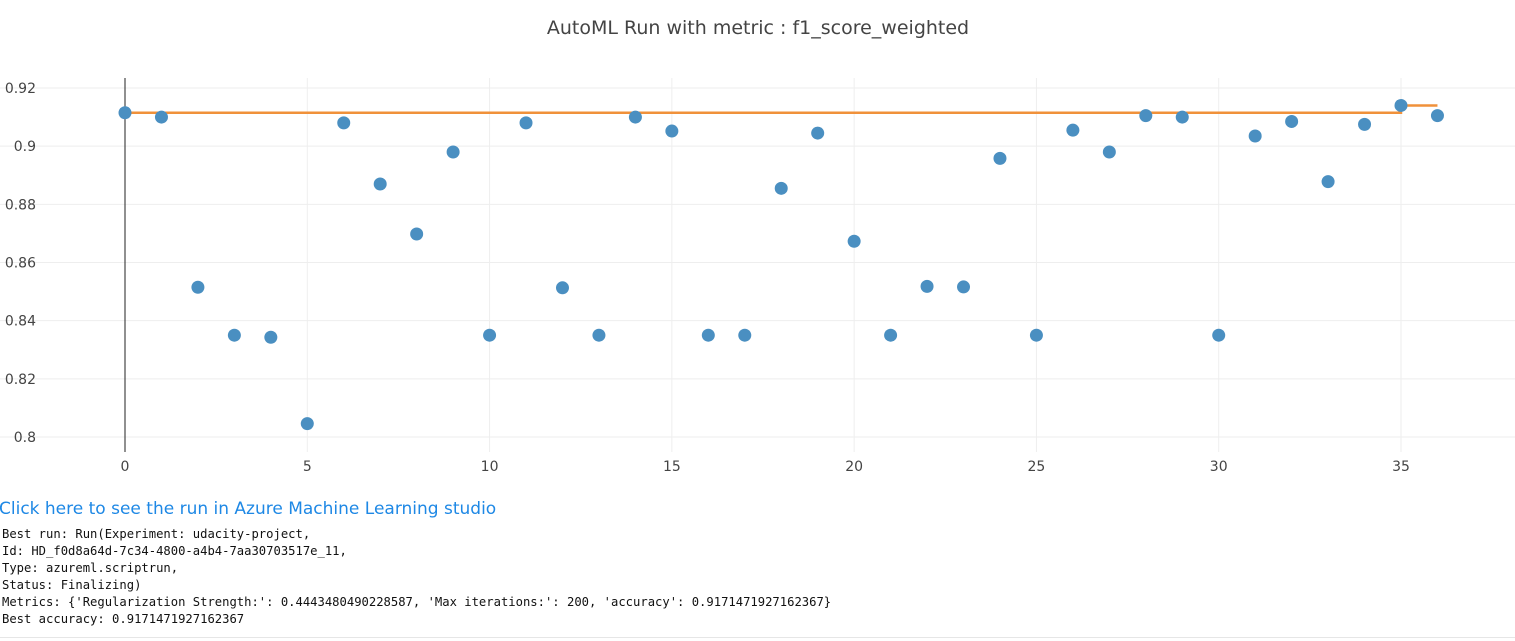 The height and width of the screenshot is (641, 1515). I want to click on y-tick-labels: 0.8 0.82 0.84 0.86 0.88 0.9 0.92, so click(20, 263).